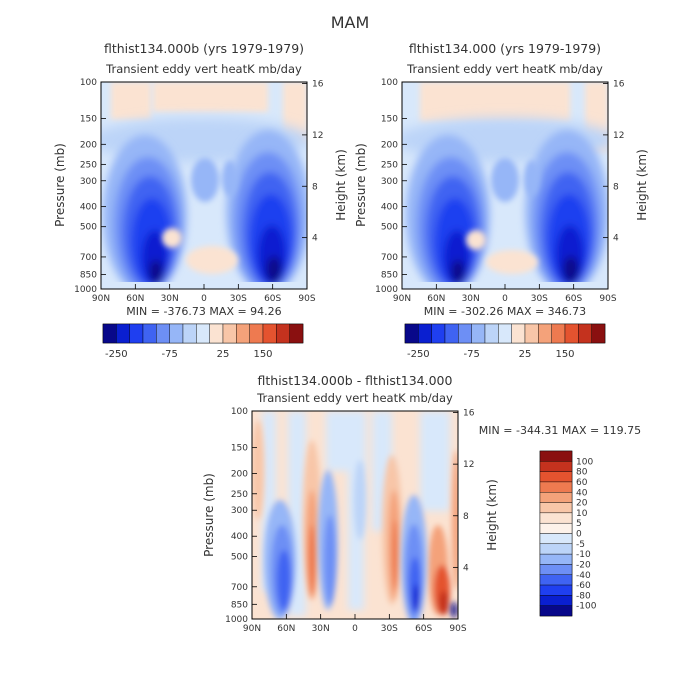 Image resolution: width=700 pixels, height=700 pixels. Describe the element at coordinates (579, 535) in the screenshot. I see `colorbar-label: 0` at that location.